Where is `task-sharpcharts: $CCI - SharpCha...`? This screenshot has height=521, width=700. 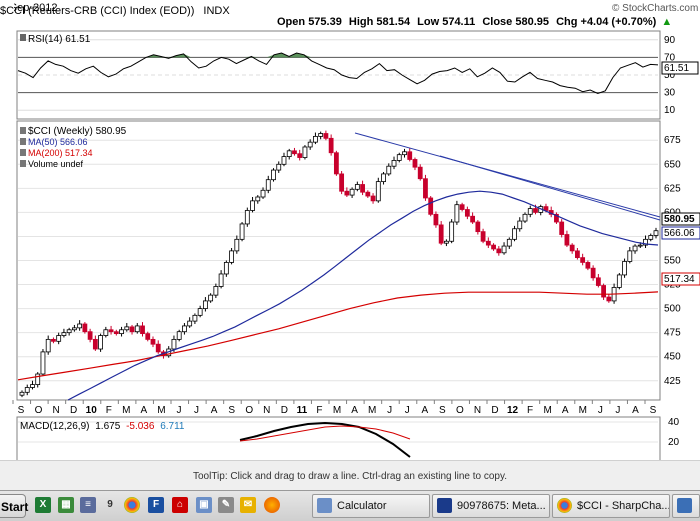 task-sharpcharts: $CCI - SharpCha... is located at coordinates (611, 506).